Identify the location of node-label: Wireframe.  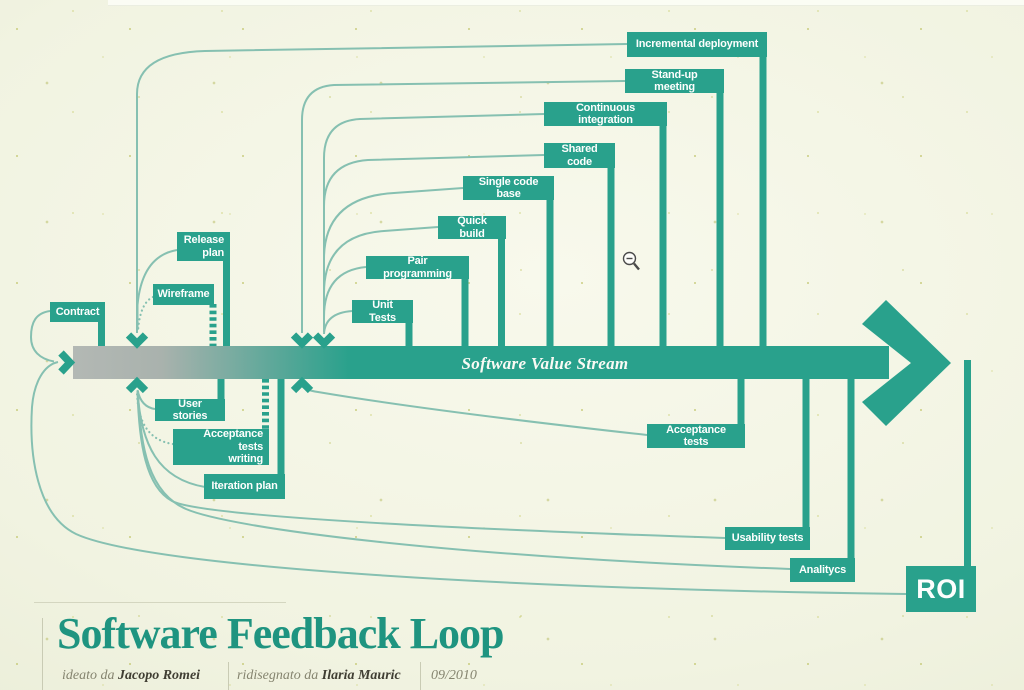
(183, 294).